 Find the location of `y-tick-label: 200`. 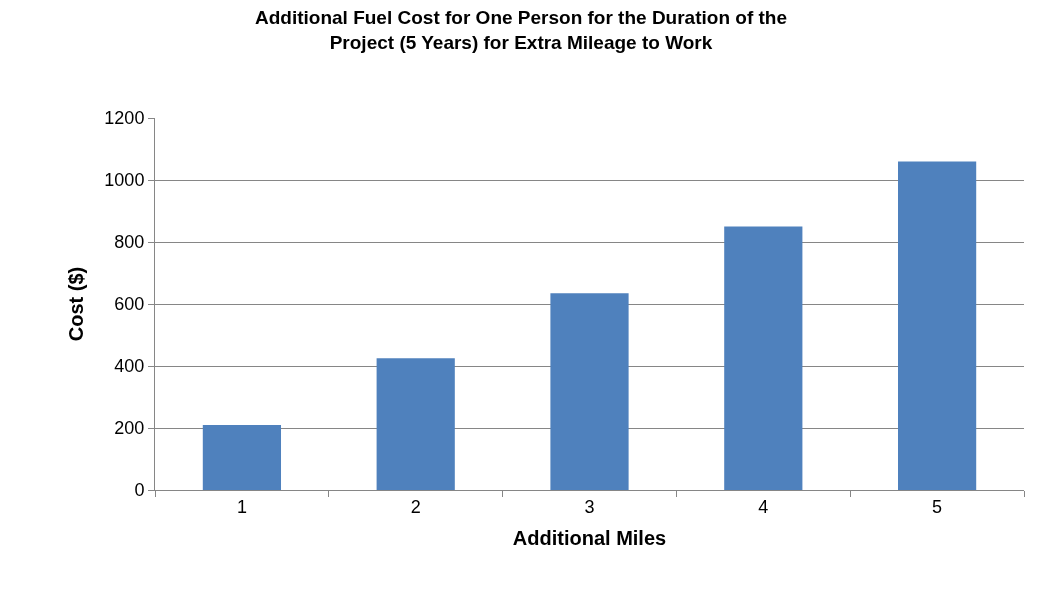

y-tick-label: 200 is located at coordinates (129, 428).